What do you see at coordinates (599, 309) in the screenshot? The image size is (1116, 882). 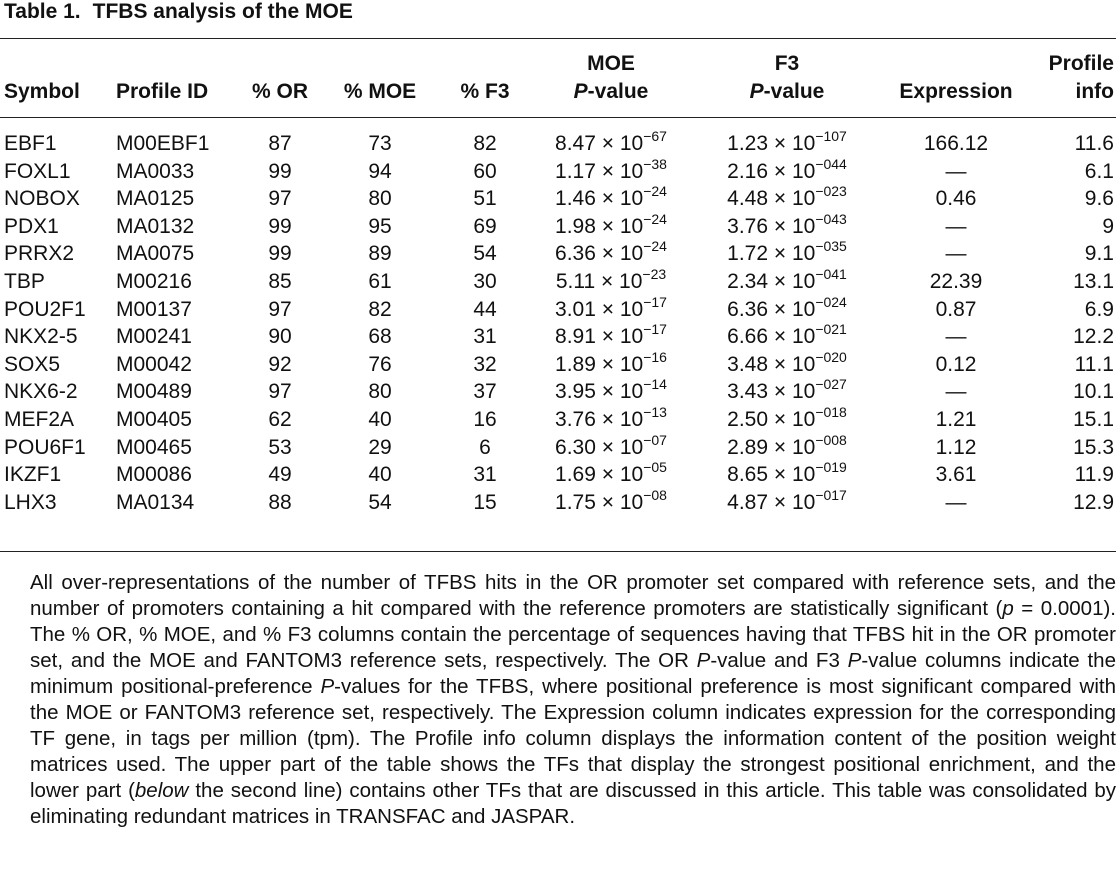 I see `p-value-base: 3.01 × 10` at bounding box center [599, 309].